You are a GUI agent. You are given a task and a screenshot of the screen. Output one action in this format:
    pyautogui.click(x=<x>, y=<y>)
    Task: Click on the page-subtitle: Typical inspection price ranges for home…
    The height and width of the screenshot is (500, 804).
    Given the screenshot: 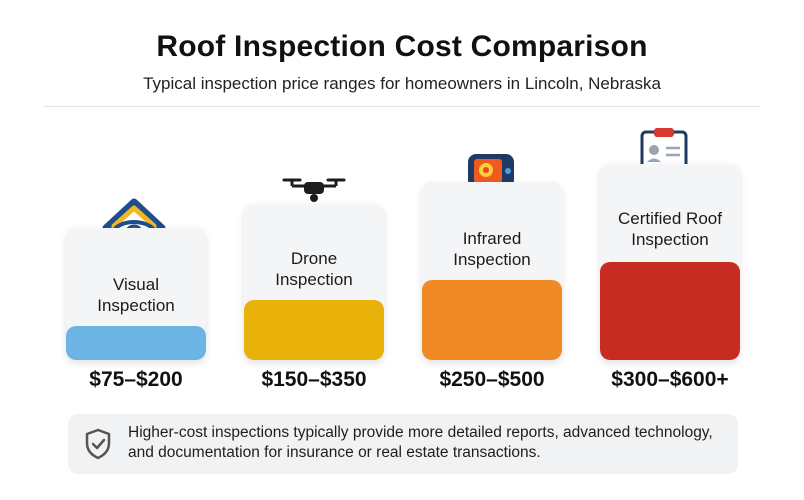 What is the action you would take?
    pyautogui.click(x=402, y=83)
    